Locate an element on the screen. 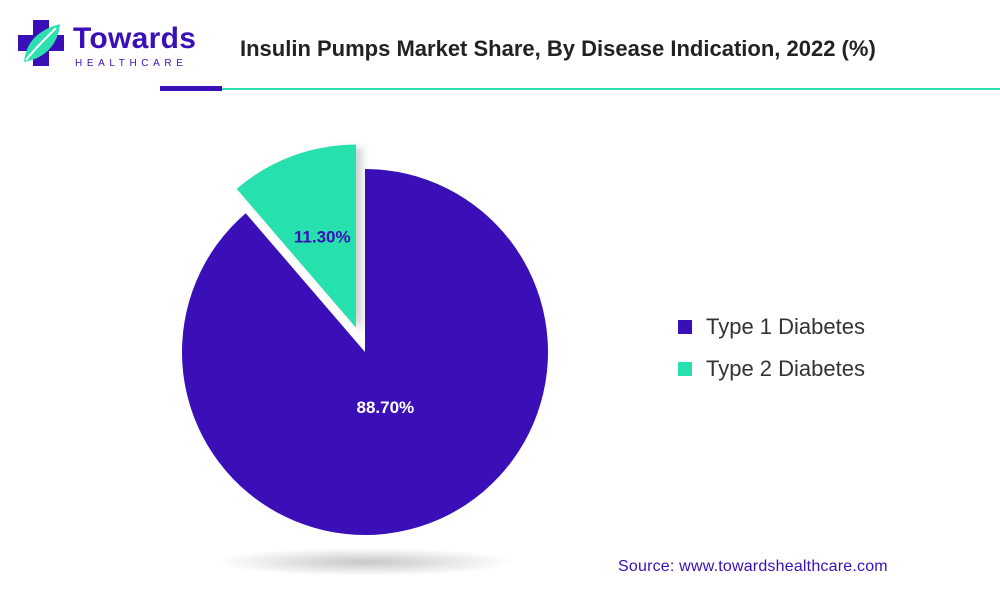  source-credit: Source: www.towardshealthcare.com is located at coordinates (753, 566).